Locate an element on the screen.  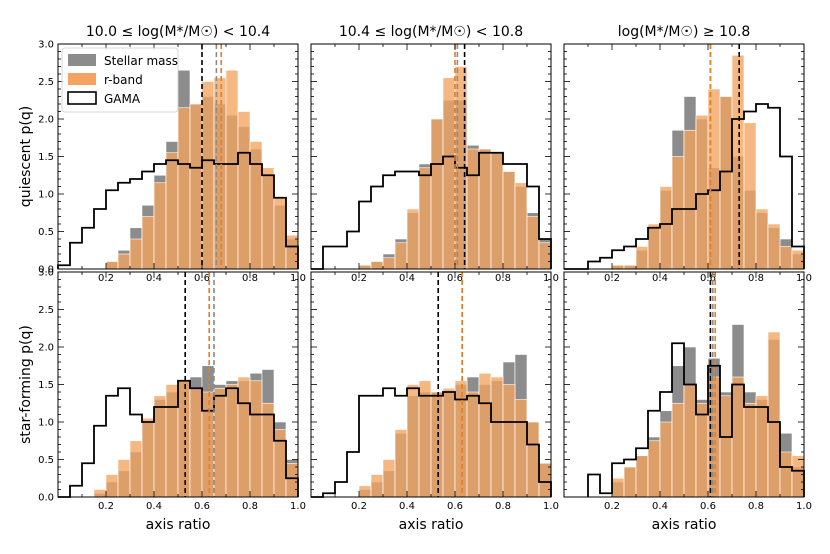
legend: Stellar mass r-band GAMA is located at coordinates (120, 80).